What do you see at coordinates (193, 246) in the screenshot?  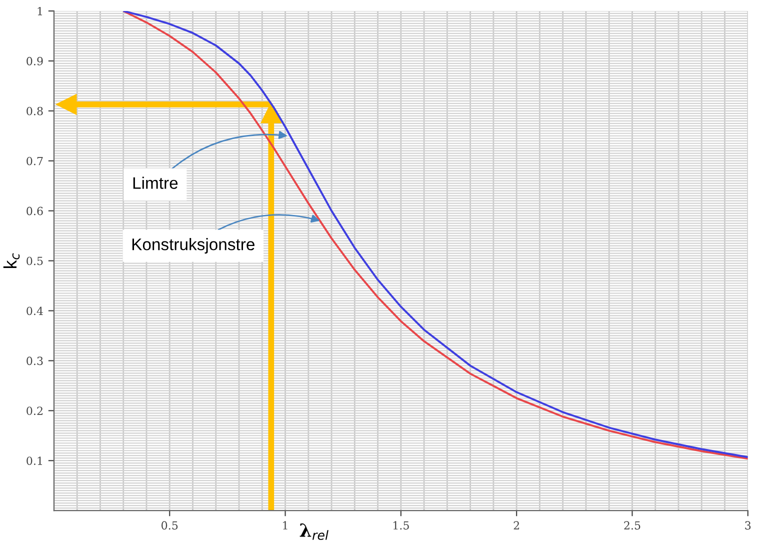 I see `annotation: Konstruksjonstre` at bounding box center [193, 246].